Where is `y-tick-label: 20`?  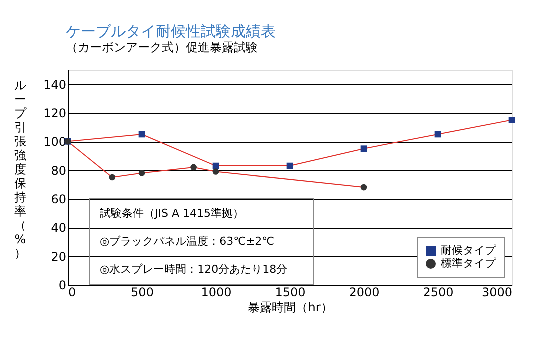 y-tick-label: 20 is located at coordinates (58, 257).